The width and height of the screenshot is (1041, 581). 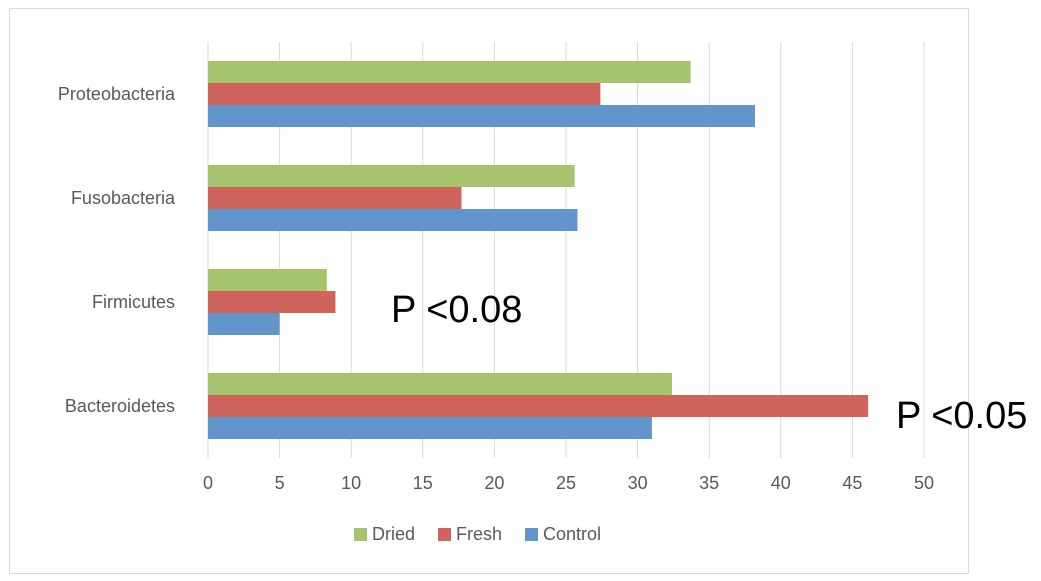 What do you see at coordinates (709, 483) in the screenshot?
I see `x-tick-label: 35` at bounding box center [709, 483].